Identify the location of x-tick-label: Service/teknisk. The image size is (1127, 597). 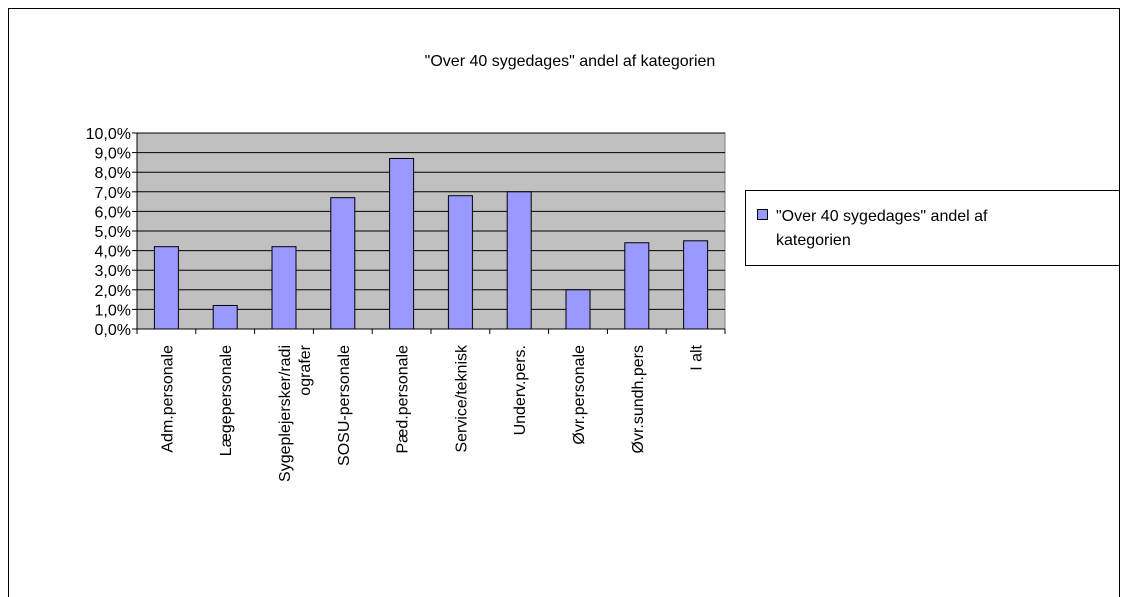
(461, 398).